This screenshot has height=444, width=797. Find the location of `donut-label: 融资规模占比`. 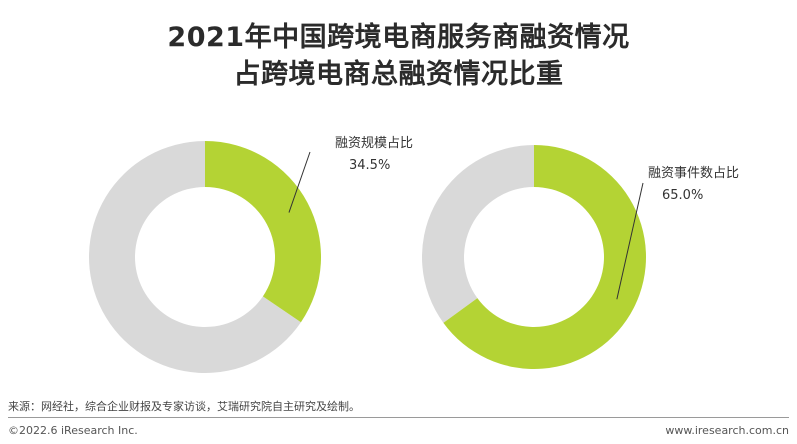

donut-label: 融资规模占比 is located at coordinates (374, 143).